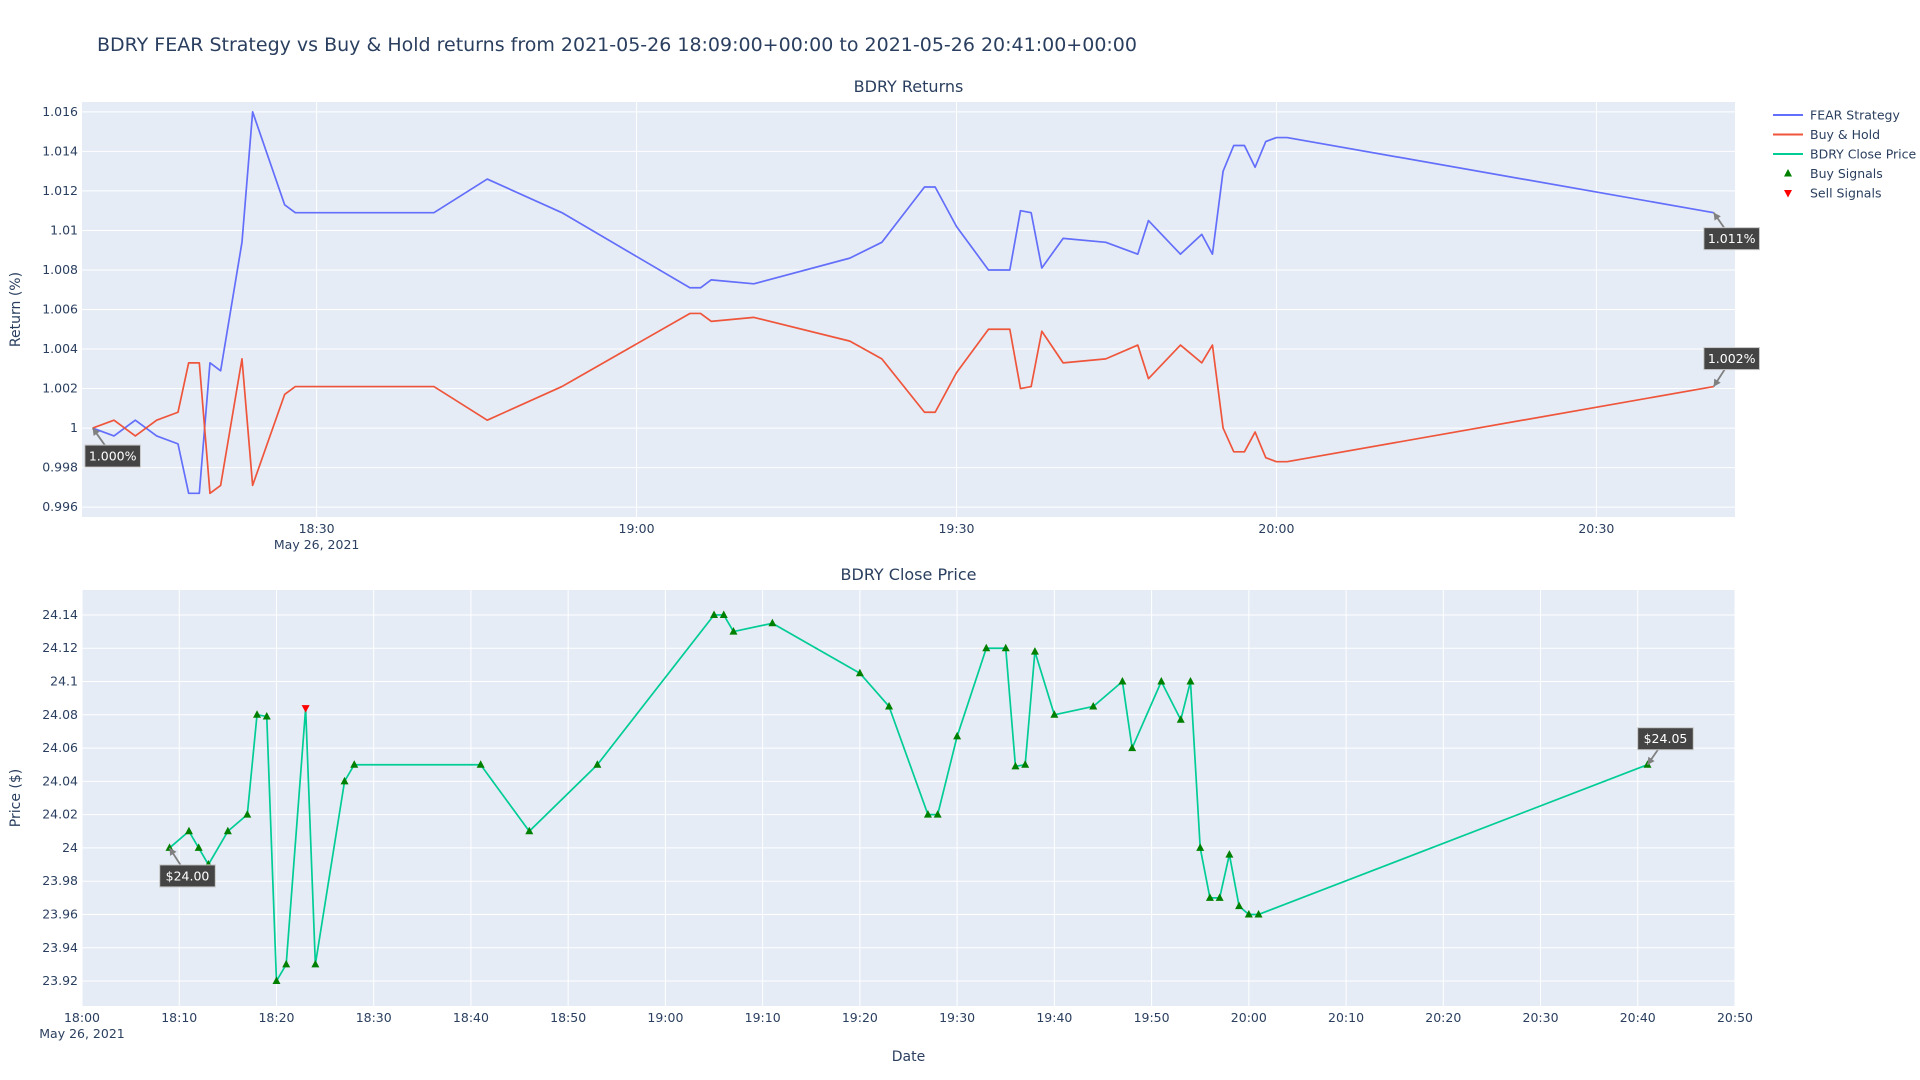 This screenshot has height=1080, width=1920. What do you see at coordinates (1788, 173) in the screenshot?
I see `legend-swatch` at bounding box center [1788, 173].